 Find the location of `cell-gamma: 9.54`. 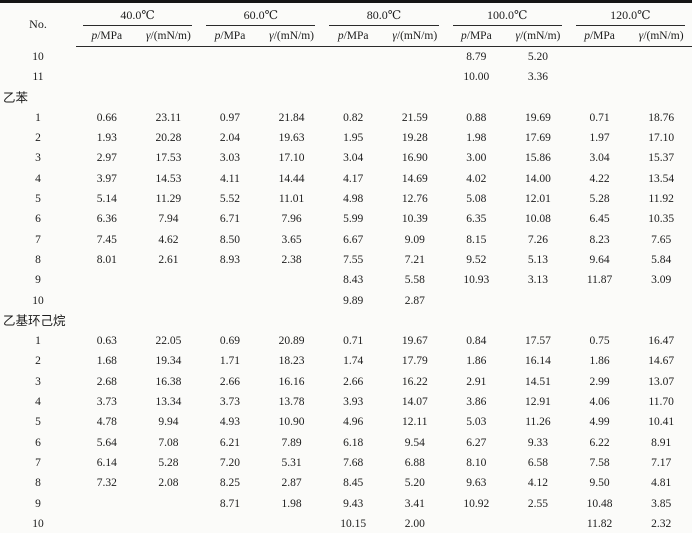

cell-gamma: 9.54 is located at coordinates (414, 442).